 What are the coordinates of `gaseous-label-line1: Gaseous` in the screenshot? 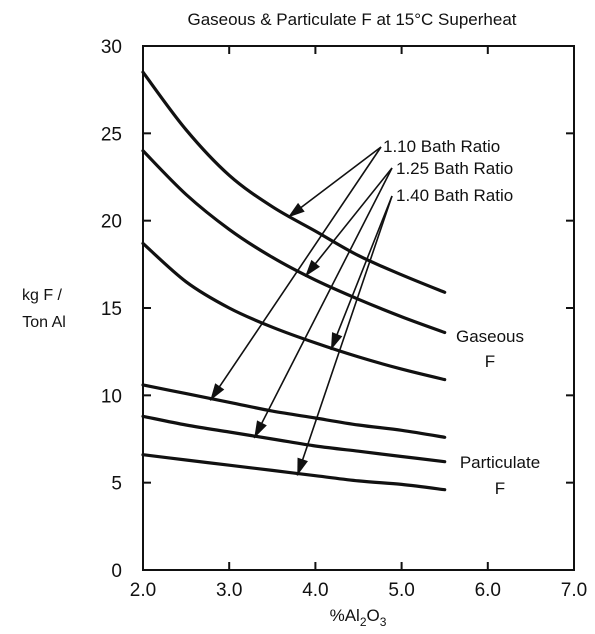 It's located at (490, 336).